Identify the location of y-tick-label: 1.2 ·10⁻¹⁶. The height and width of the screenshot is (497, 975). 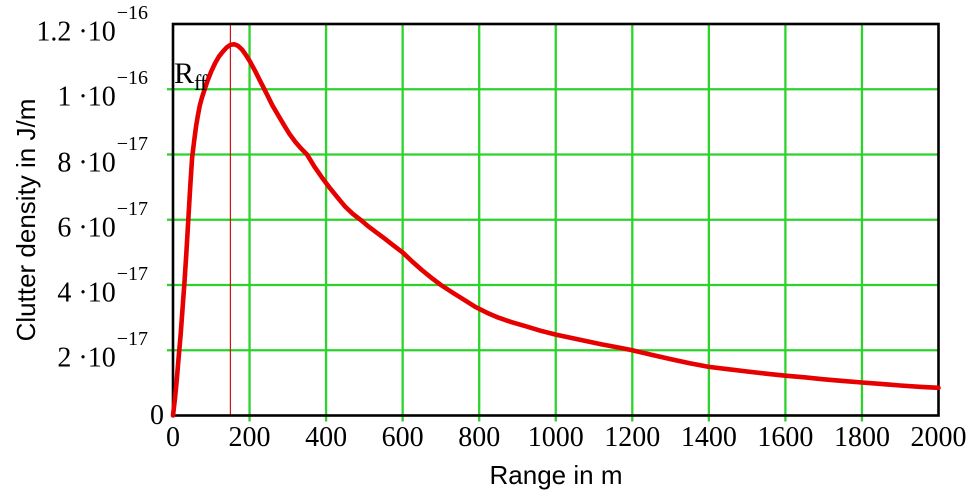
(74, 25).